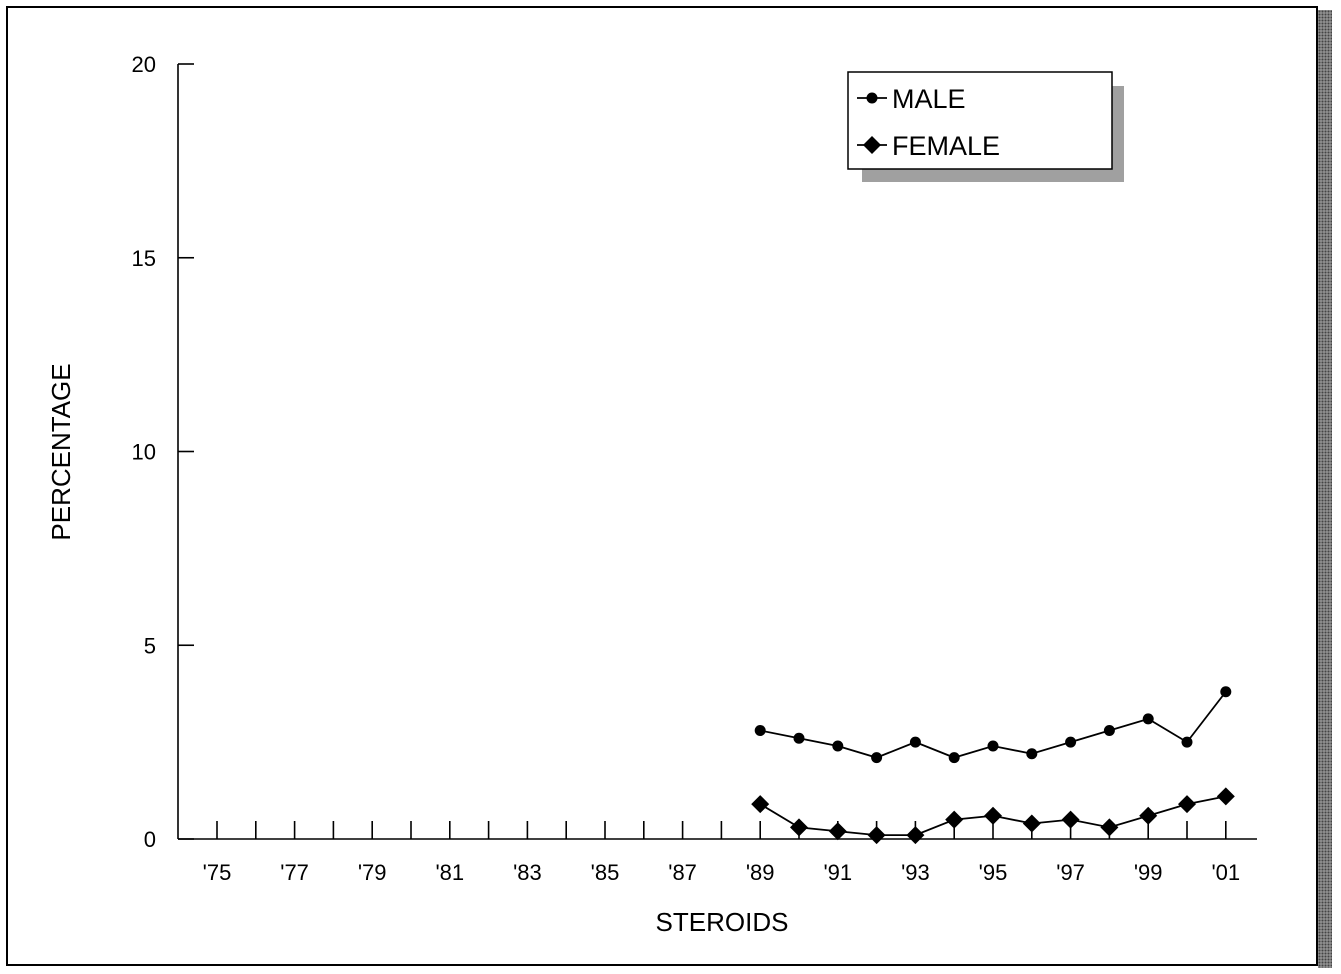 Image resolution: width=1341 pixels, height=974 pixels. I want to click on x-tick-label: '75, so click(217, 872).